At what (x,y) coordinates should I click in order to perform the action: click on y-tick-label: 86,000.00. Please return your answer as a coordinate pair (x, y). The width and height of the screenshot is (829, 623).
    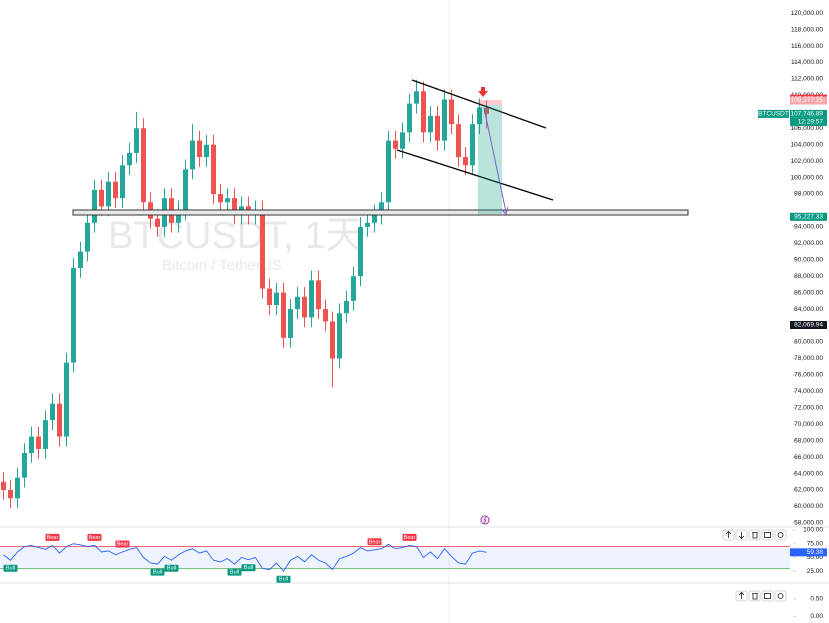
    Looking at the image, I should click on (808, 292).